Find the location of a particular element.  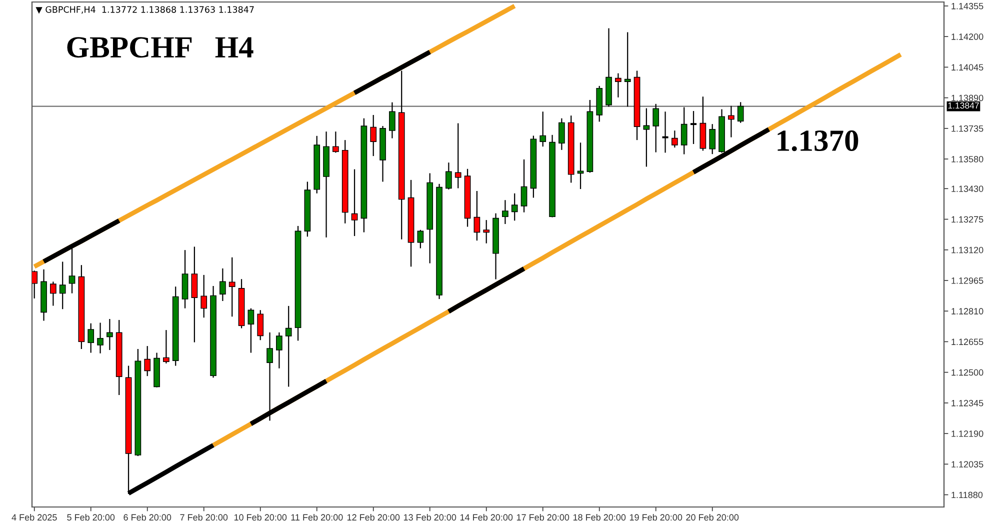

x-tick-label: 19 Feb 20:00 is located at coordinates (656, 517).